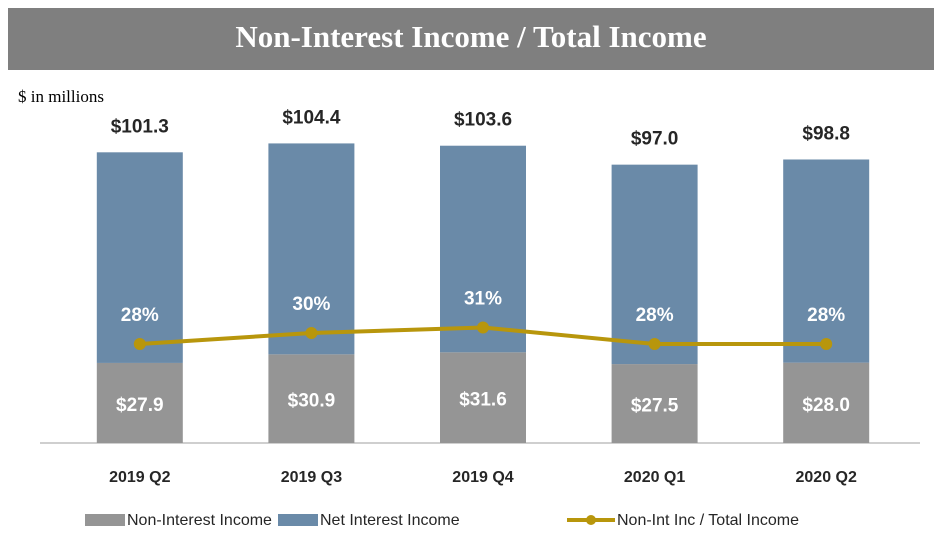  I want to click on title-band, so click(471, 39).